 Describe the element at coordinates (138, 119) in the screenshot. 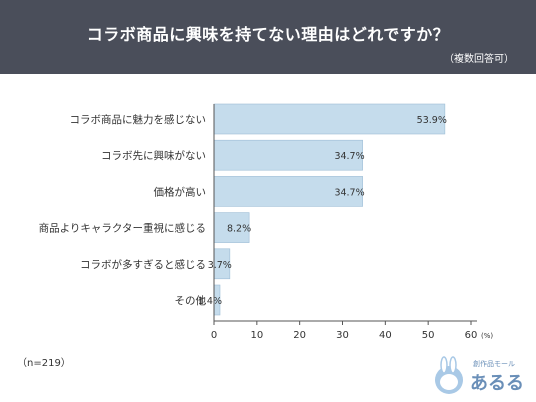

I see `category-label: コラボ商品に魅力を感じない` at that location.